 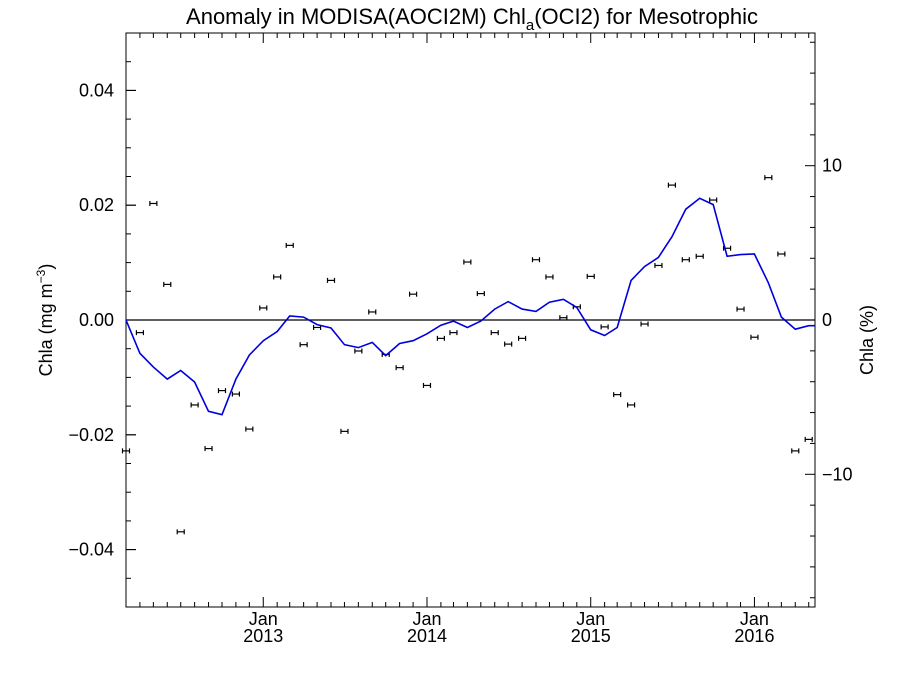 What do you see at coordinates (591, 636) in the screenshot?
I see `x-tick-label-year: 2015` at bounding box center [591, 636].